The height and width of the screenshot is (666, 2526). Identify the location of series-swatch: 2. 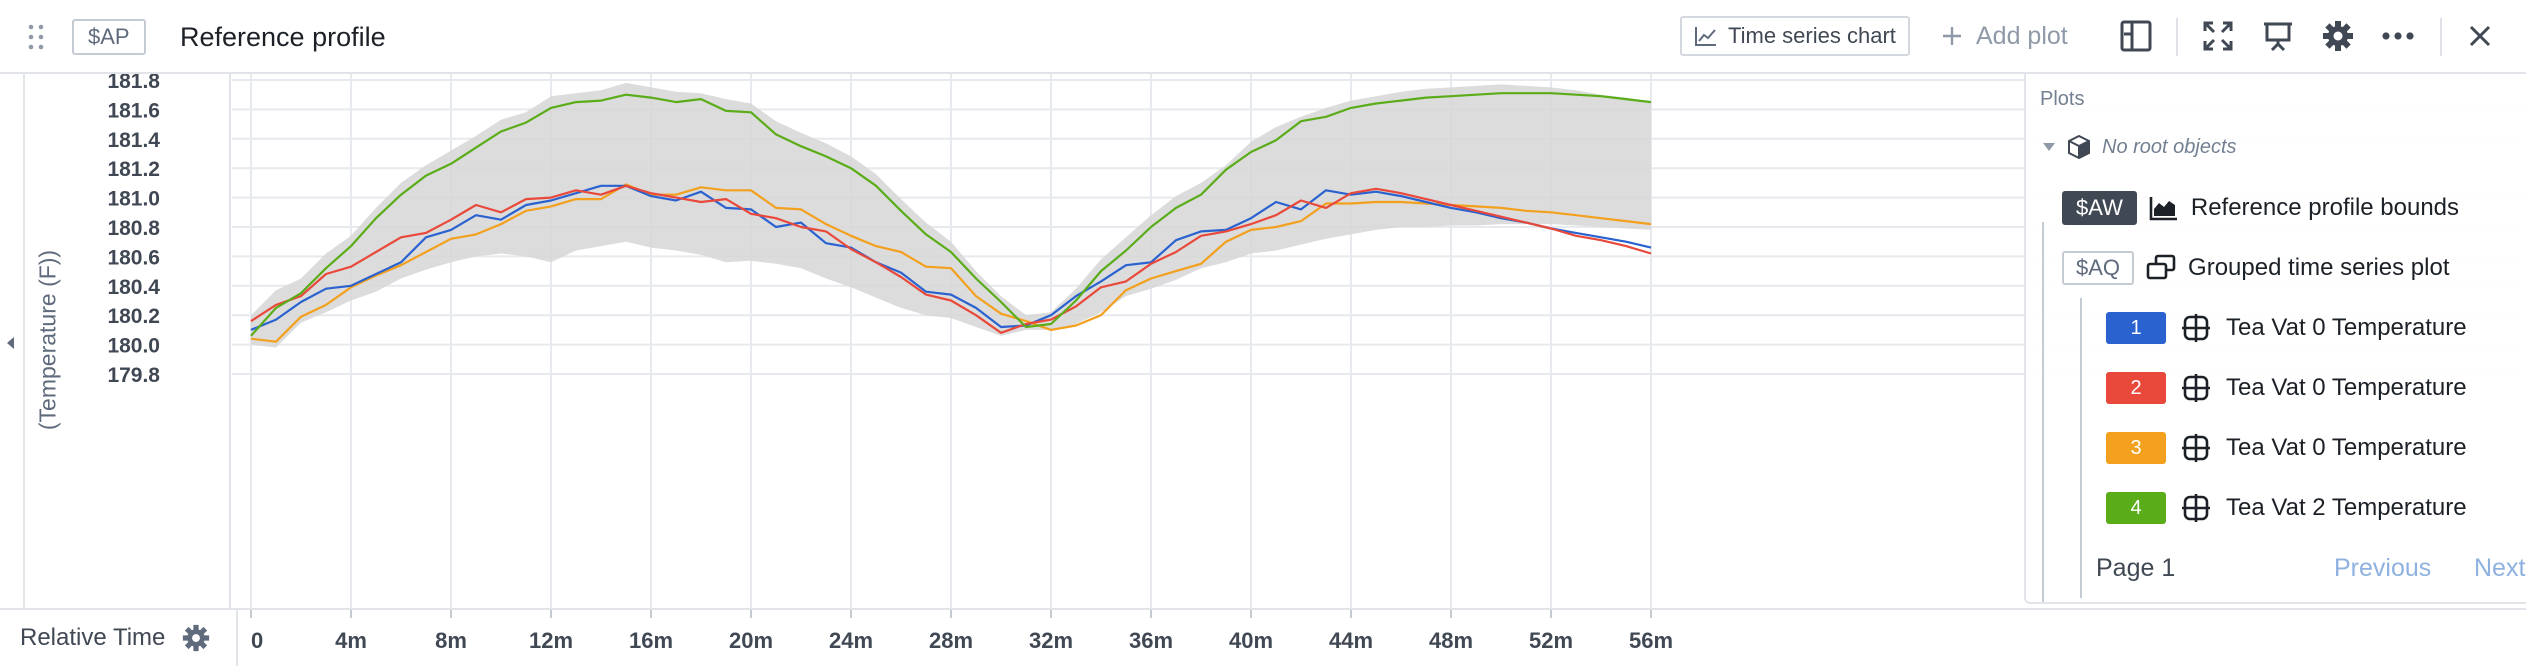
(2136, 388).